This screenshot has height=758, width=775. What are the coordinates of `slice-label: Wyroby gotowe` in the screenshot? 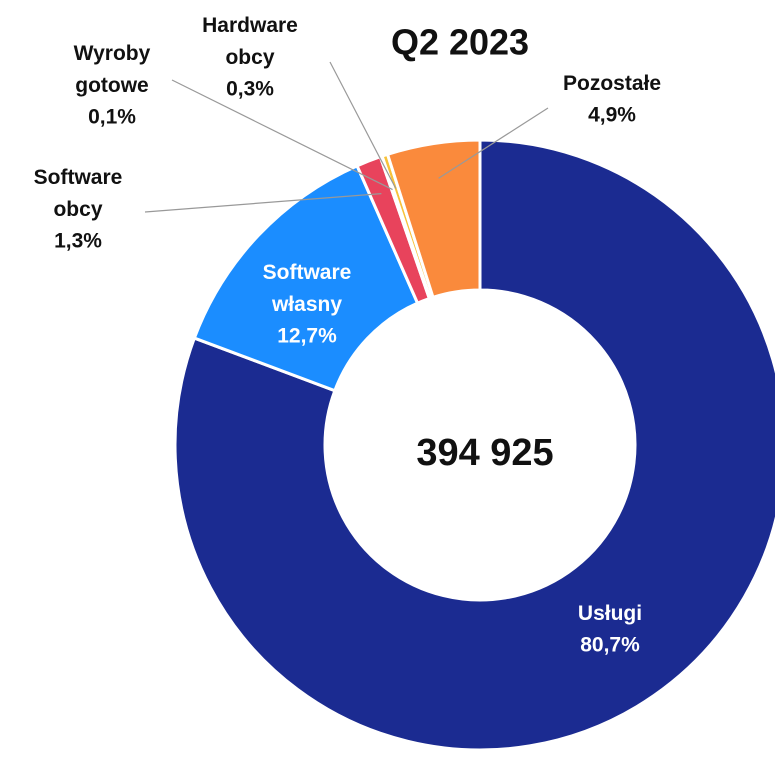 It's located at (112, 69).